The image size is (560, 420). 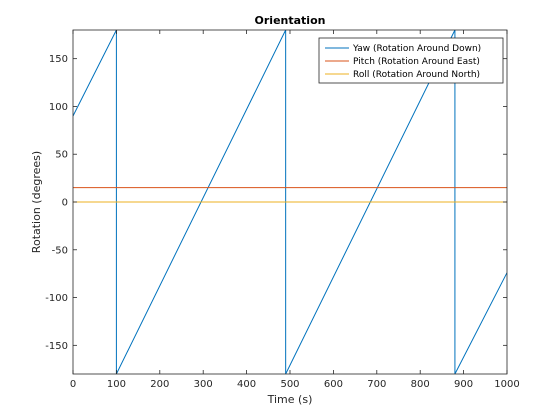 What do you see at coordinates (290, 20) in the screenshot?
I see `chart-title: Orientation` at bounding box center [290, 20].